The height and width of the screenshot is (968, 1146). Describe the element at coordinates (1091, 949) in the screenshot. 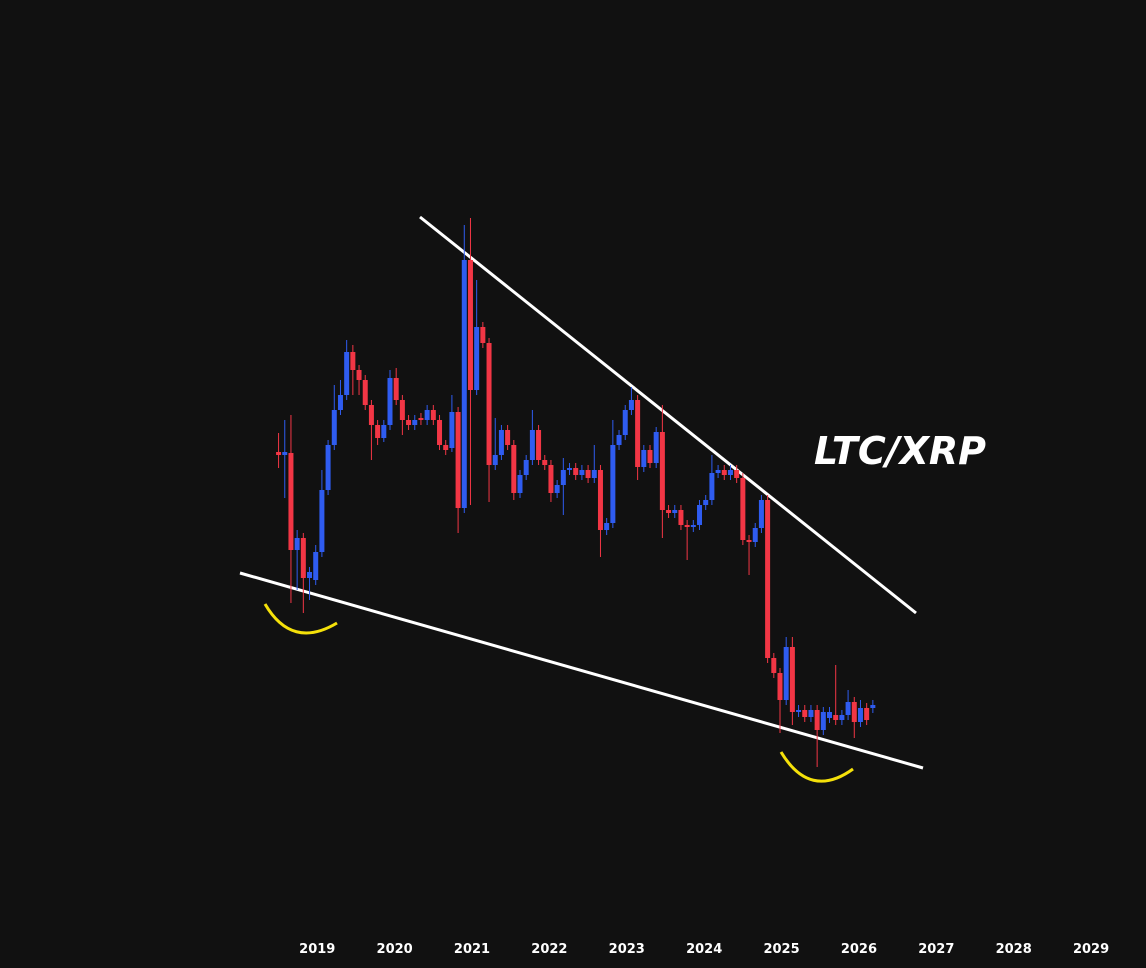

I see `x-tick-label: 2029` at that location.